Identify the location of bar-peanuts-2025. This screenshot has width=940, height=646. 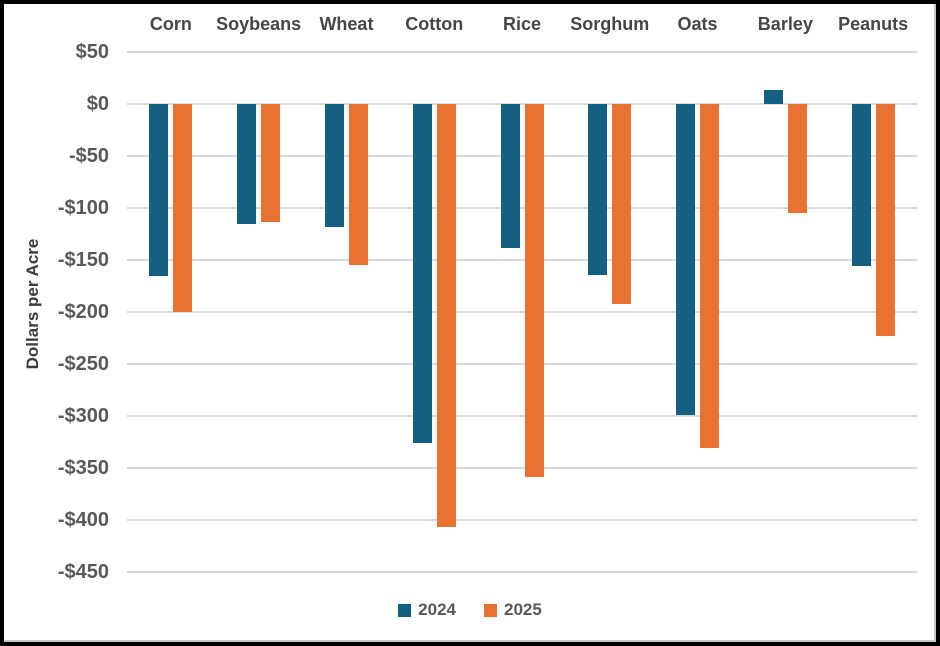
(885, 220).